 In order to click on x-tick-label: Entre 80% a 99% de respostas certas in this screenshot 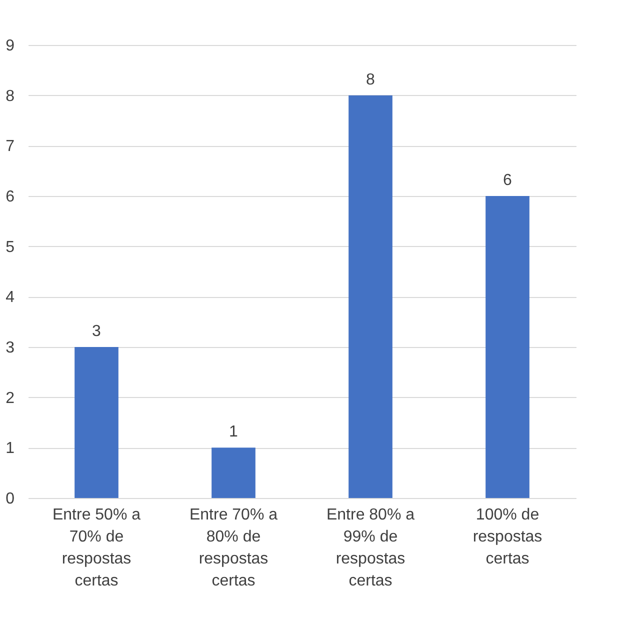, I will do `click(370, 548)`.